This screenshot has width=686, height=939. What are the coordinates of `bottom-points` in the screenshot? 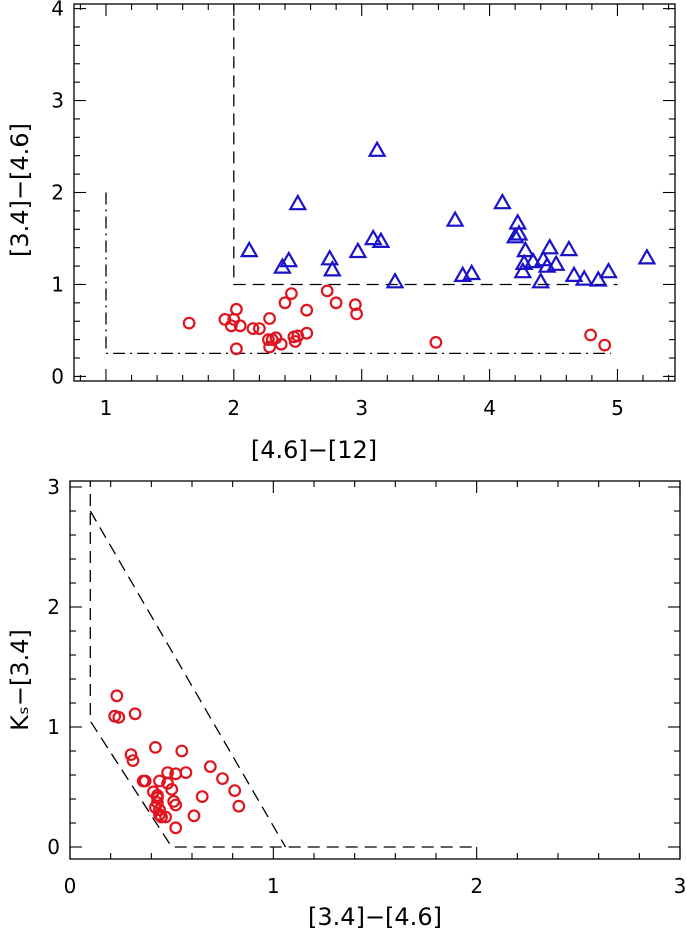 It's located at (177, 762).